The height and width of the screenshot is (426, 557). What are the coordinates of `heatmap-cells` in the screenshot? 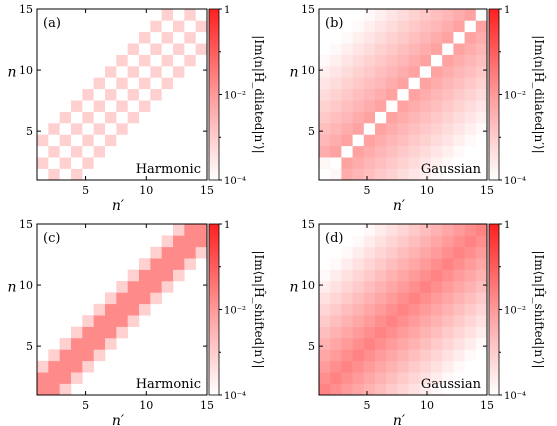 It's located at (122, 310).